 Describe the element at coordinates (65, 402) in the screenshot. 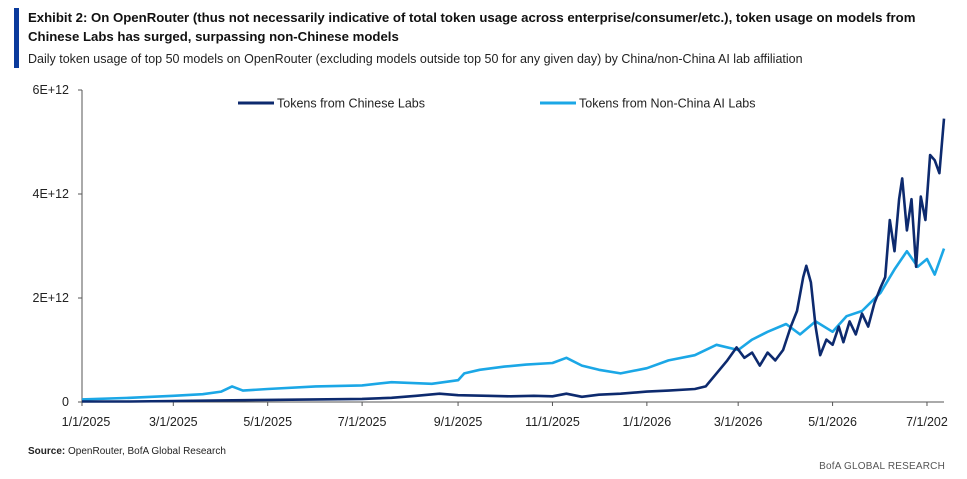

I see `y-tick-label: 0` at that location.